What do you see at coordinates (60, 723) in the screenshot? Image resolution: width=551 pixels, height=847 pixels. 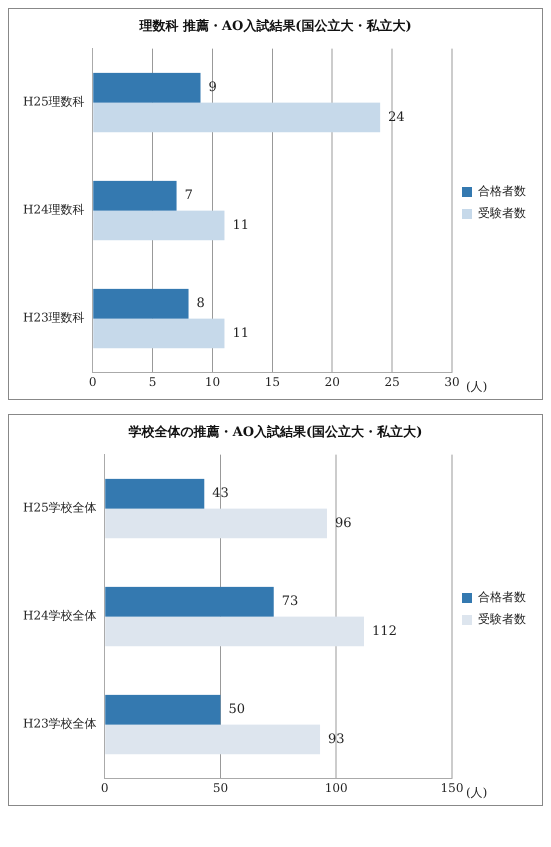 I see `y-tick-label: H23学校全体` at bounding box center [60, 723].